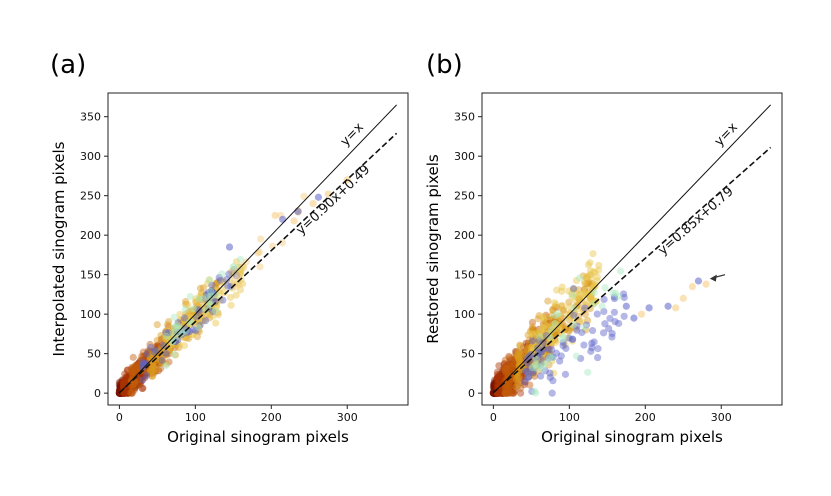 This screenshot has width=831, height=496. I want to click on y-tick-label: 250, so click(90, 196).